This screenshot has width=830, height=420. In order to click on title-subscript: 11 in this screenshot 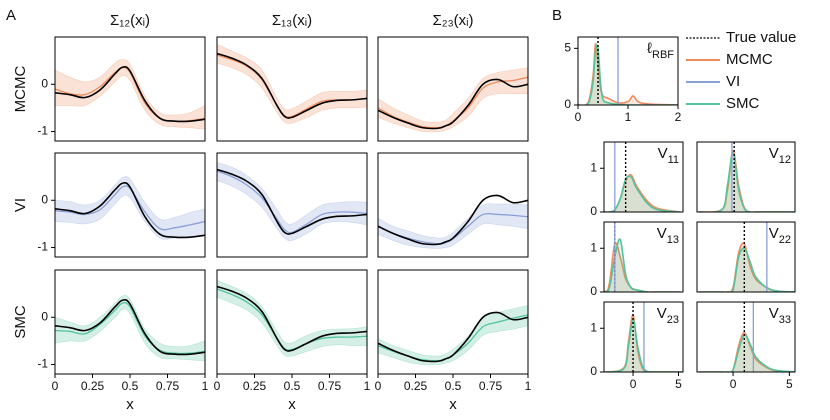, I will do `click(673, 160)`.